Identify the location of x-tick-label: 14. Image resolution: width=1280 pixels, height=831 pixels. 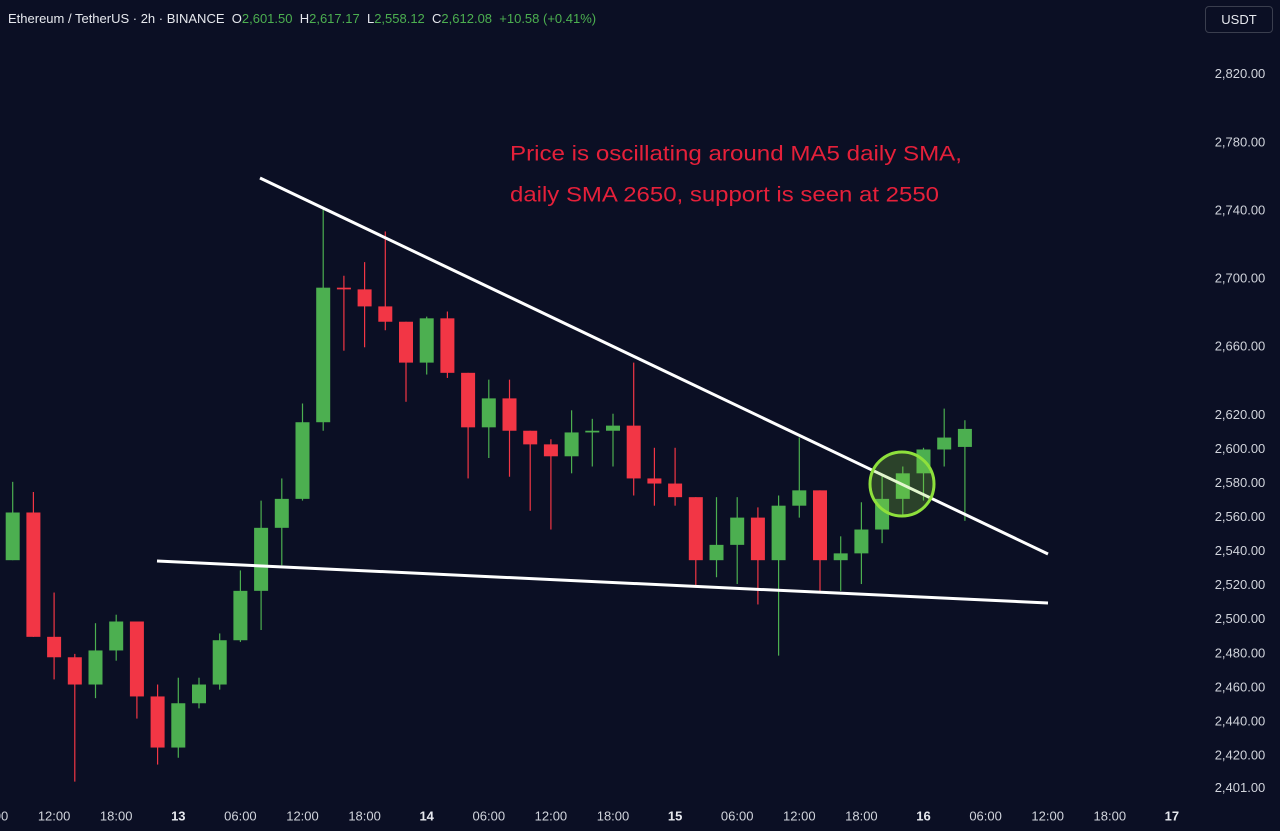
(426, 815).